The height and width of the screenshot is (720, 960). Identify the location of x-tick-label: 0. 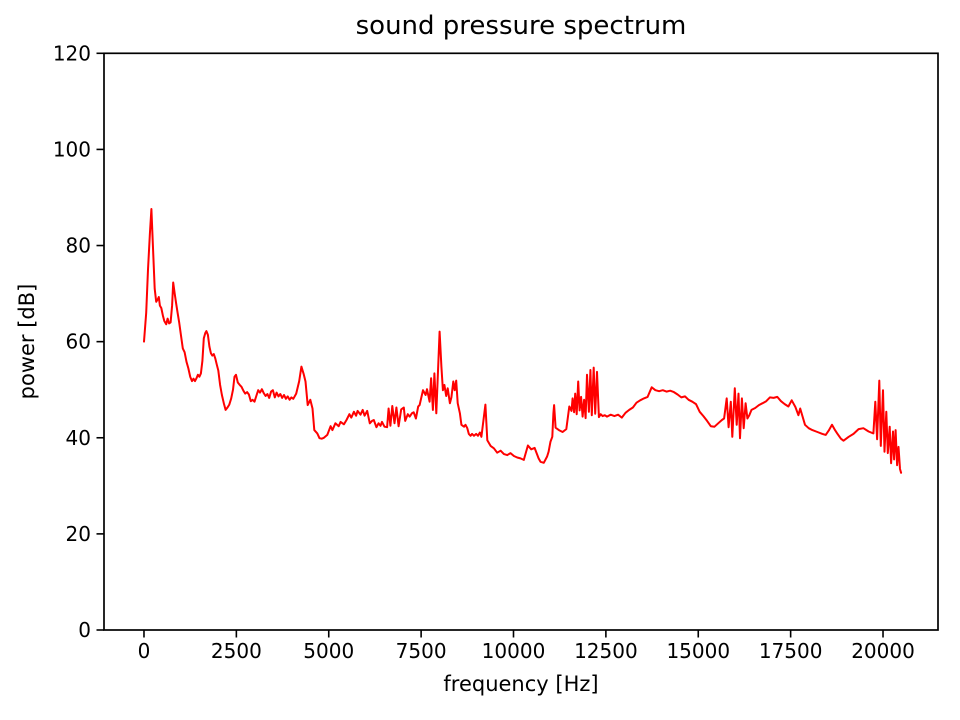
(144, 651).